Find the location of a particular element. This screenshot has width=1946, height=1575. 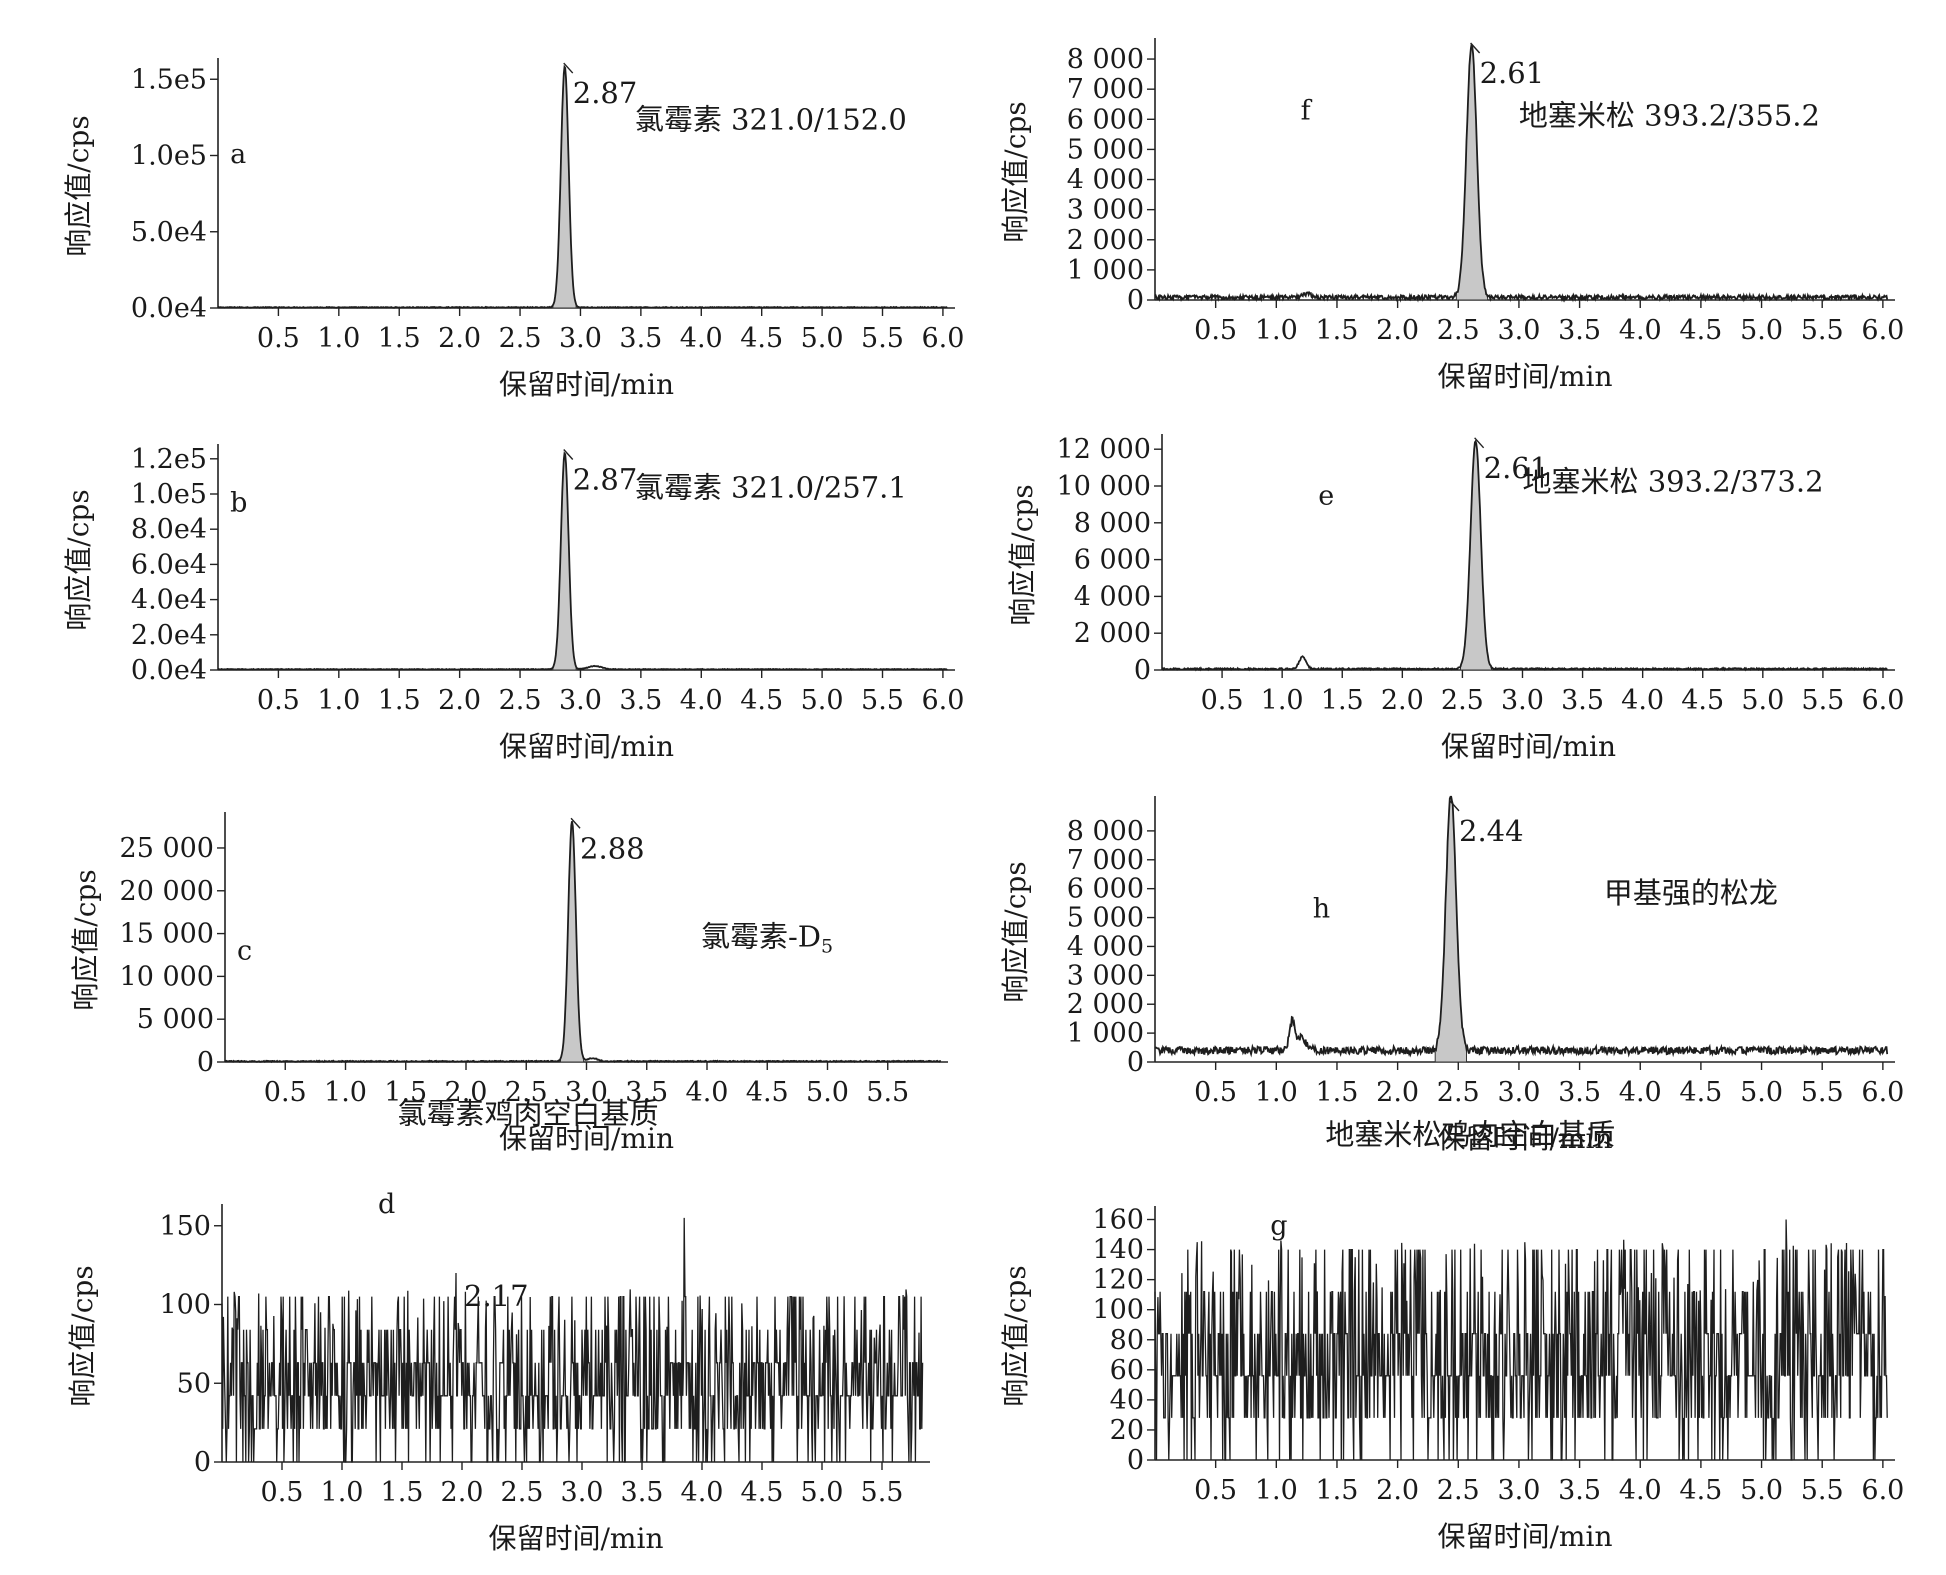

compound-annotation: 氯霉素 321.0/257.1 is located at coordinates (771, 488).